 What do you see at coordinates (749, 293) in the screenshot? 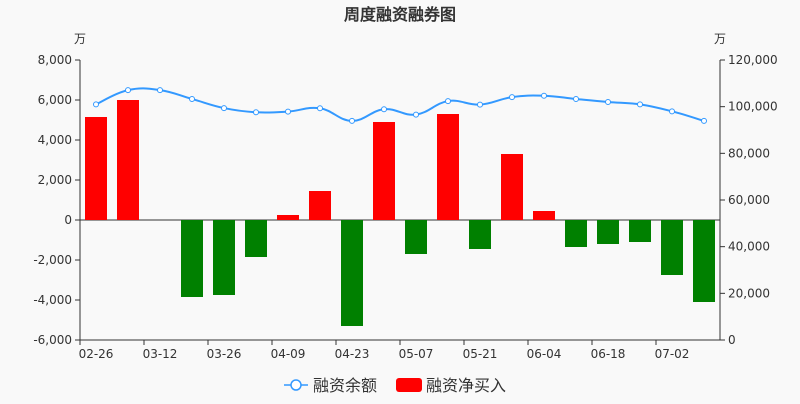
I see `right-tick-label: 20,000` at bounding box center [749, 293].